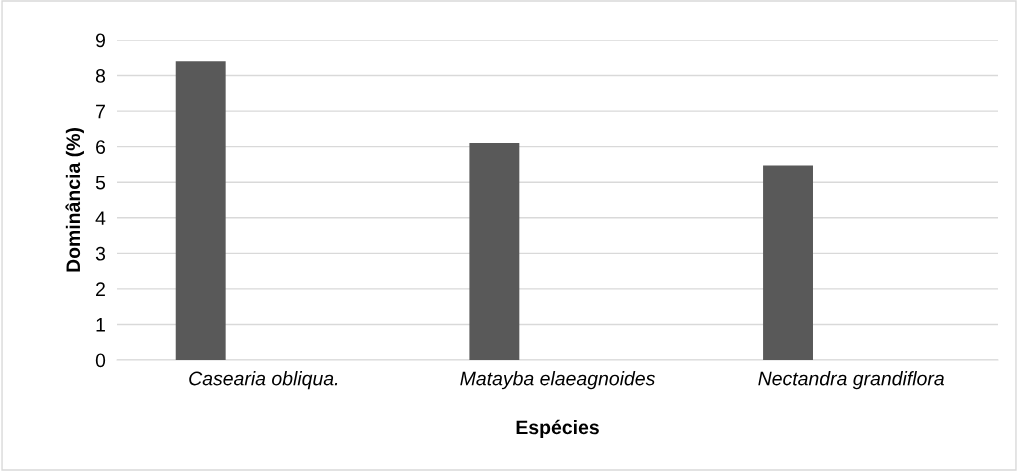 This screenshot has height=471, width=1018. What do you see at coordinates (100, 218) in the screenshot?
I see `y-tick-label: 4` at bounding box center [100, 218].